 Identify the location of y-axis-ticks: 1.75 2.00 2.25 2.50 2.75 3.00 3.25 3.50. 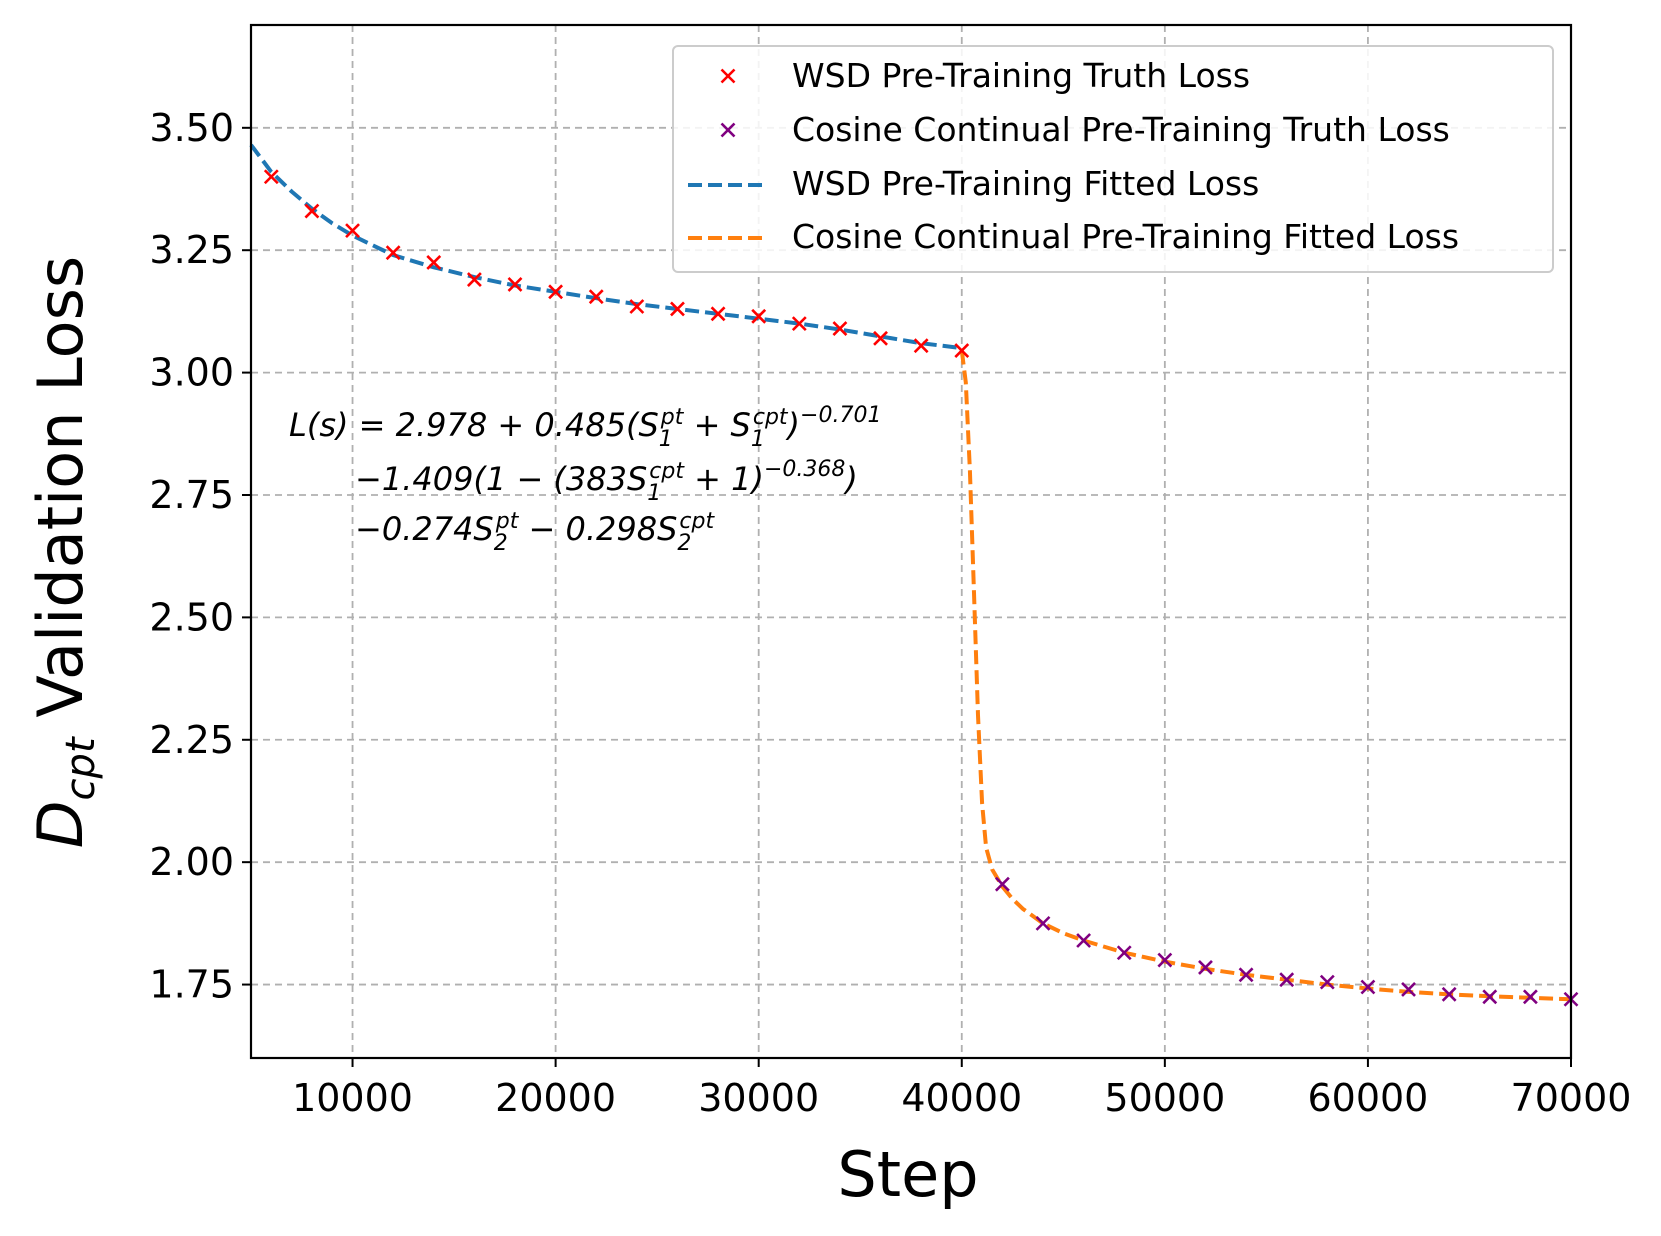
(200, 556).